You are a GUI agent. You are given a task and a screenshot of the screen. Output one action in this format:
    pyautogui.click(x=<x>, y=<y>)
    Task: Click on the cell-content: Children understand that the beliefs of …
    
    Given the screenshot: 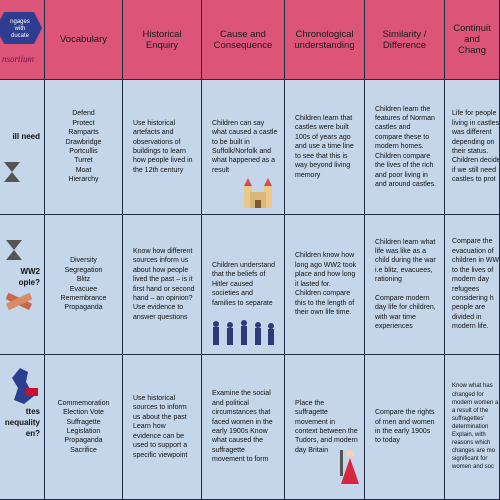 What is the action you would take?
    pyautogui.click(x=245, y=284)
    